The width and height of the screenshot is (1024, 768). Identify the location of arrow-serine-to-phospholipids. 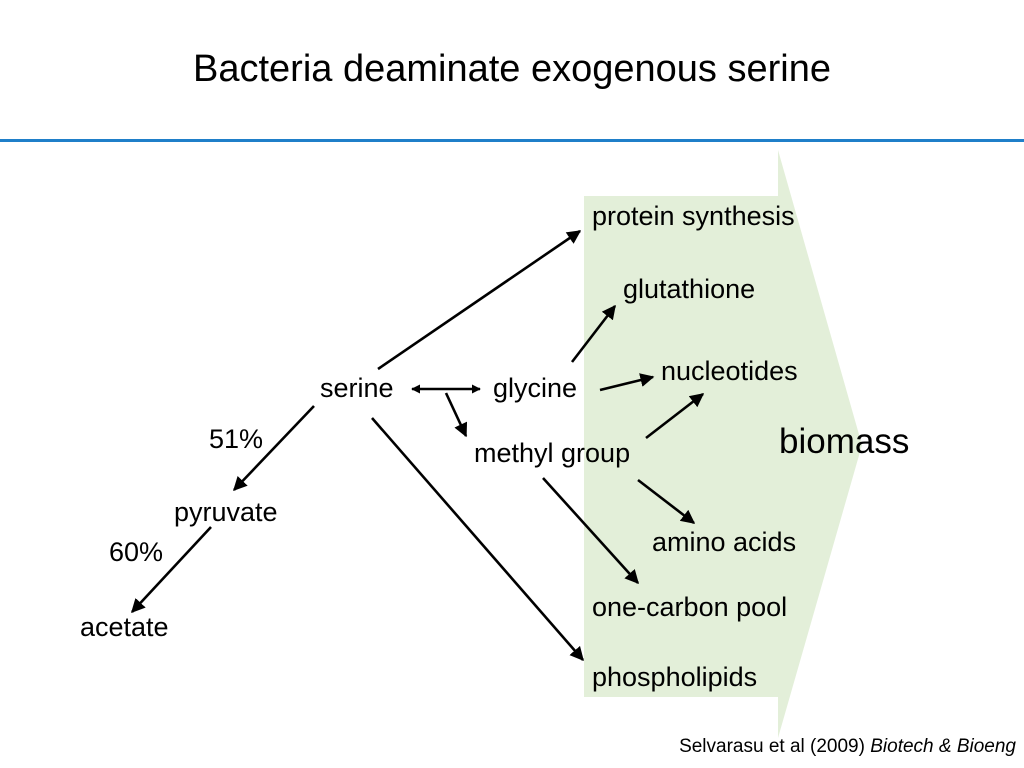
(477, 539).